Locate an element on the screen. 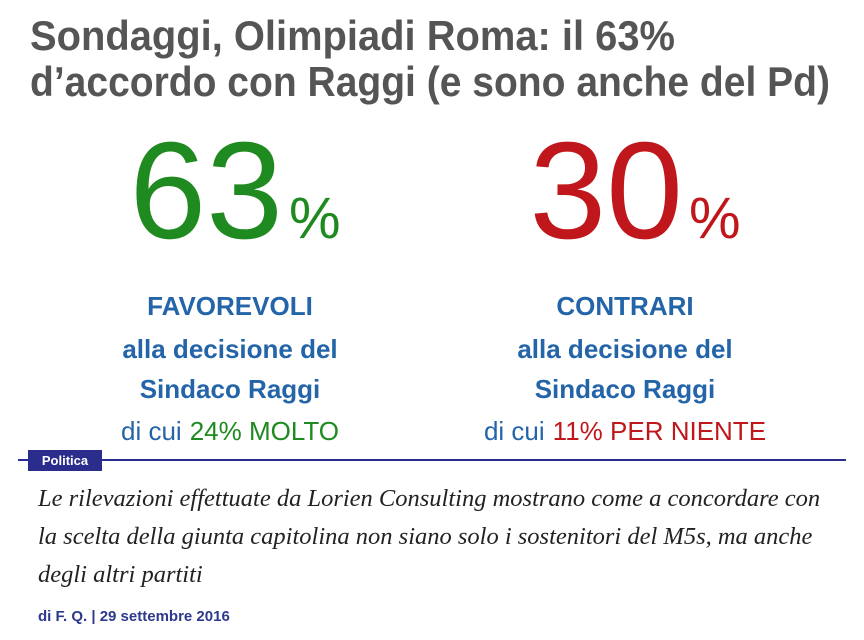 Image resolution: width=864 pixels, height=640 pixels. stat-label: CONTRARI is located at coordinates (624, 306).